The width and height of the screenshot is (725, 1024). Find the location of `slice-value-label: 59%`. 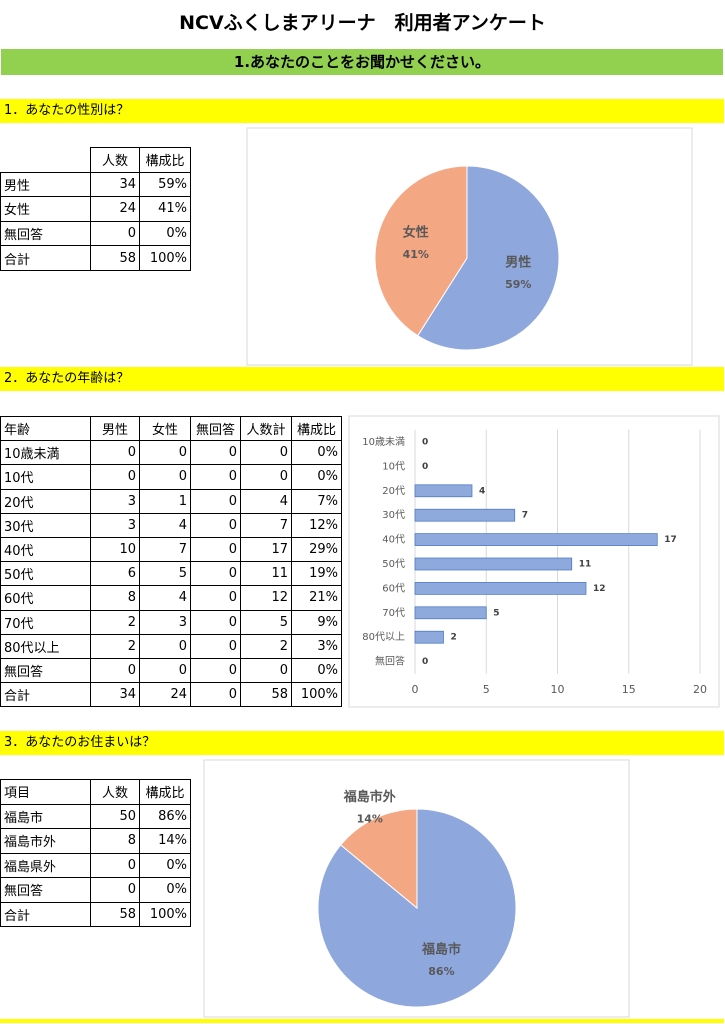

slice-value-label: 59% is located at coordinates (518, 284).